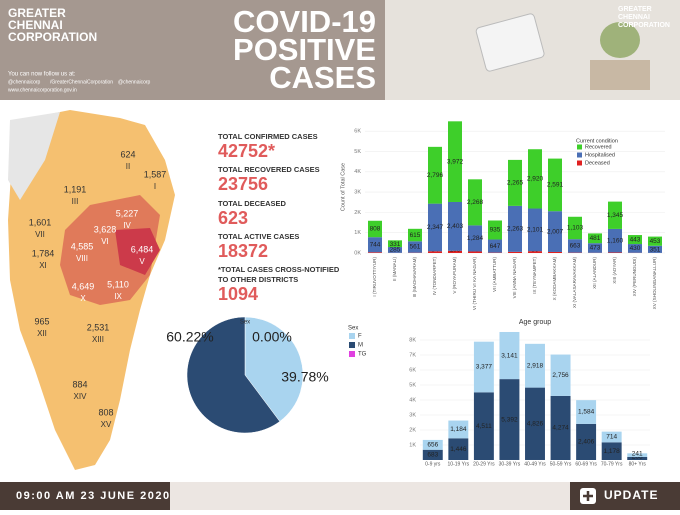 The height and width of the screenshot is (515, 680). Describe the element at coordinates (614, 270) in the screenshot. I see `x-tick-label: XIII (ADYAR)` at that location.